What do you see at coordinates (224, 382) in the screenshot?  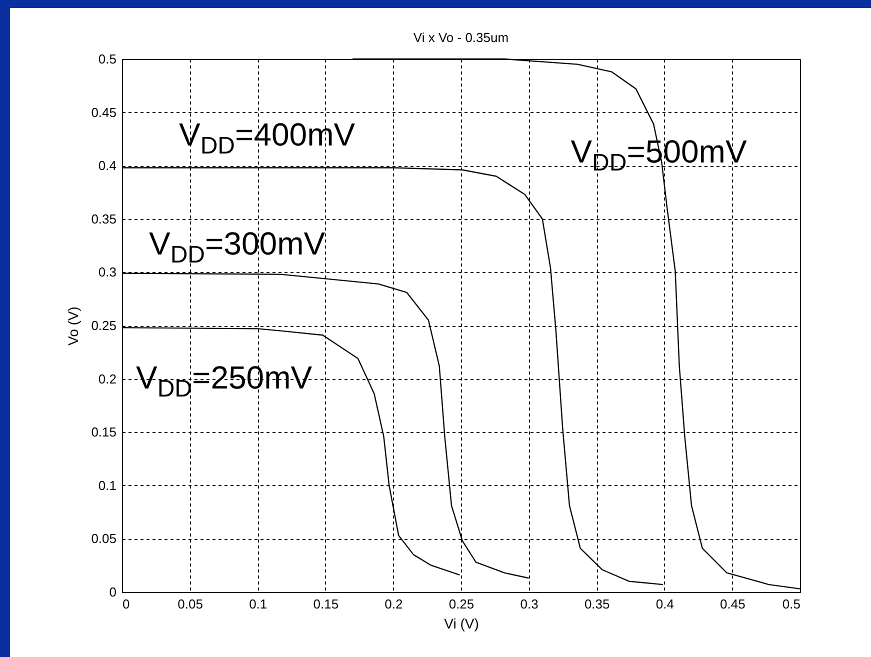 I see `series-label: V$_{DD}$=250mV` at bounding box center [224, 382].